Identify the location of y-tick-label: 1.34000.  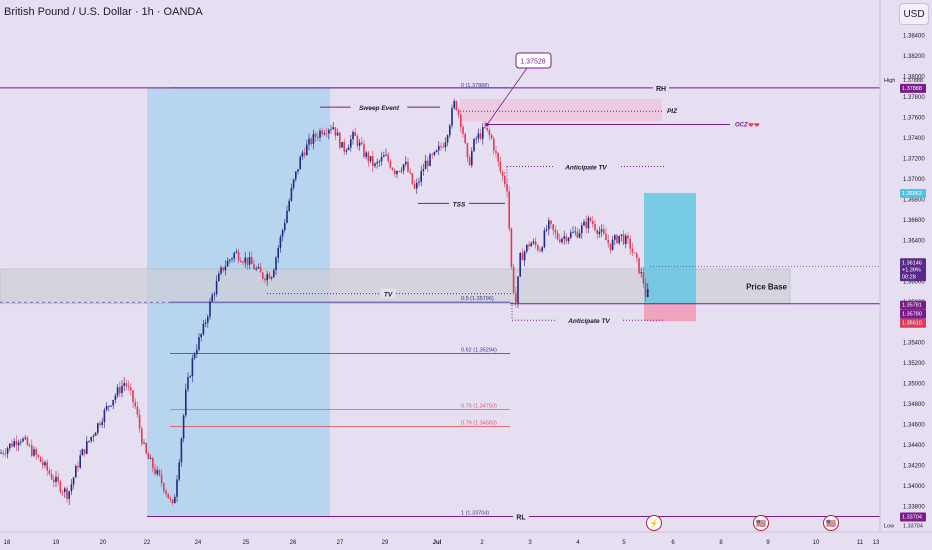
(914, 487).